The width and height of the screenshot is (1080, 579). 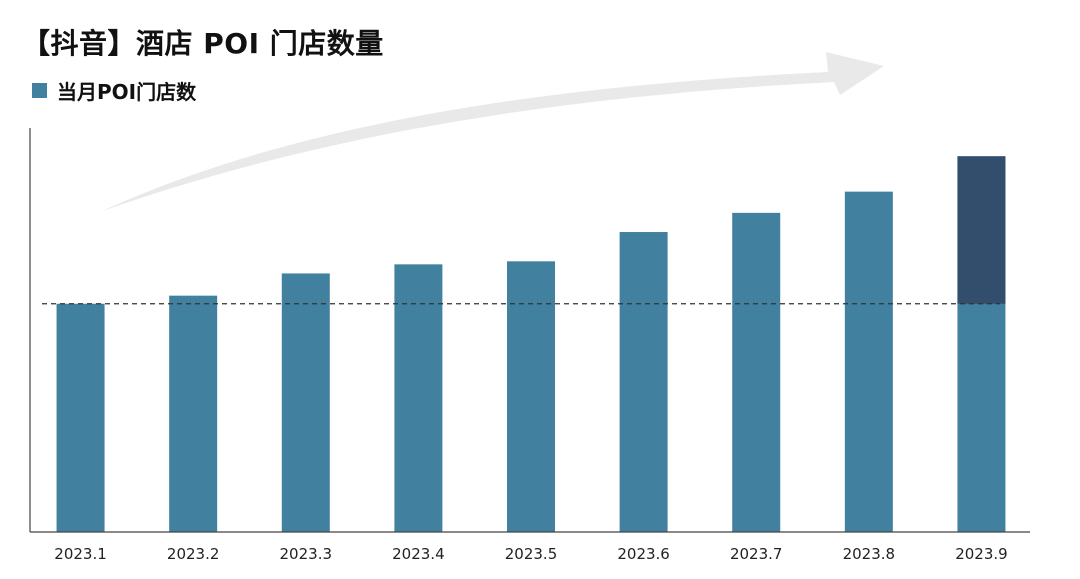 I want to click on x-tick-label: 2023.1, so click(x=80, y=554).